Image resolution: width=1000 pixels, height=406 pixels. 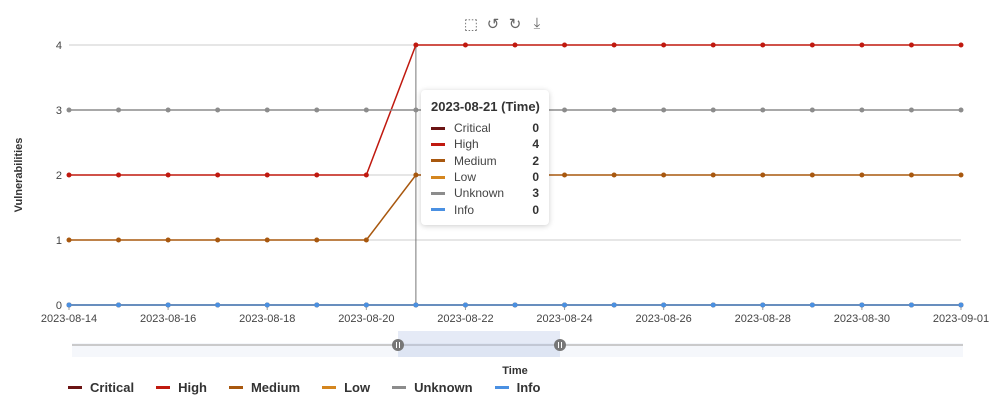 I want to click on x-axis-label: Time, so click(x=514, y=371).